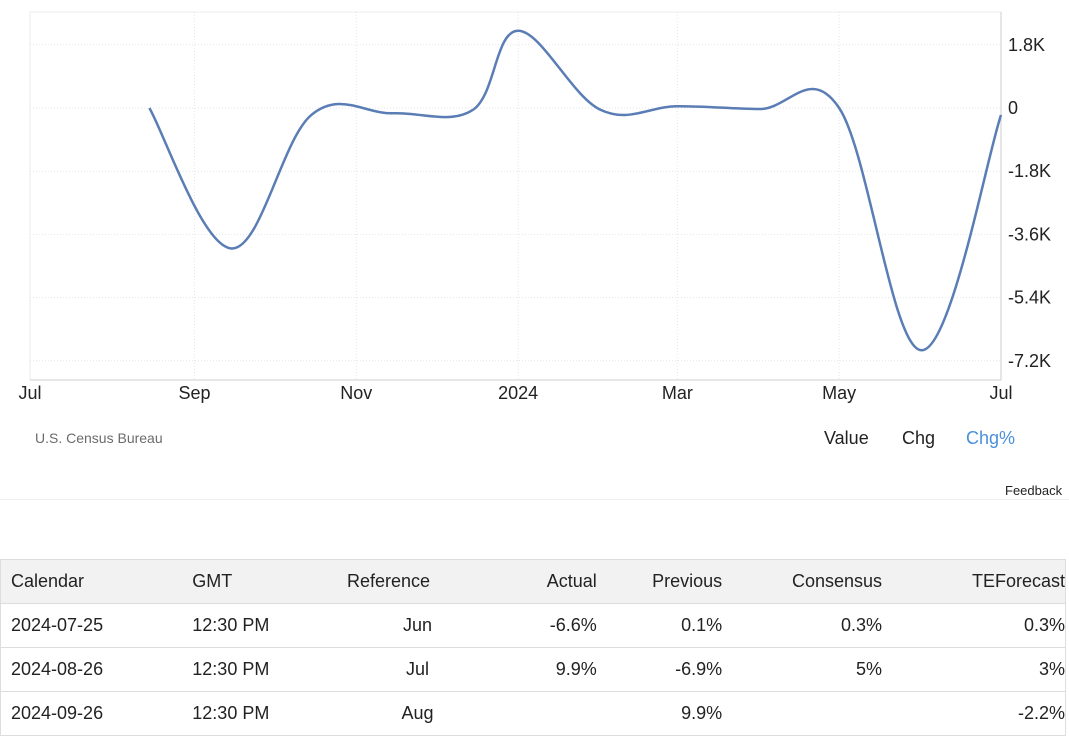 This screenshot has width=1069, height=736. I want to click on header-actual: Actual, so click(542, 581).